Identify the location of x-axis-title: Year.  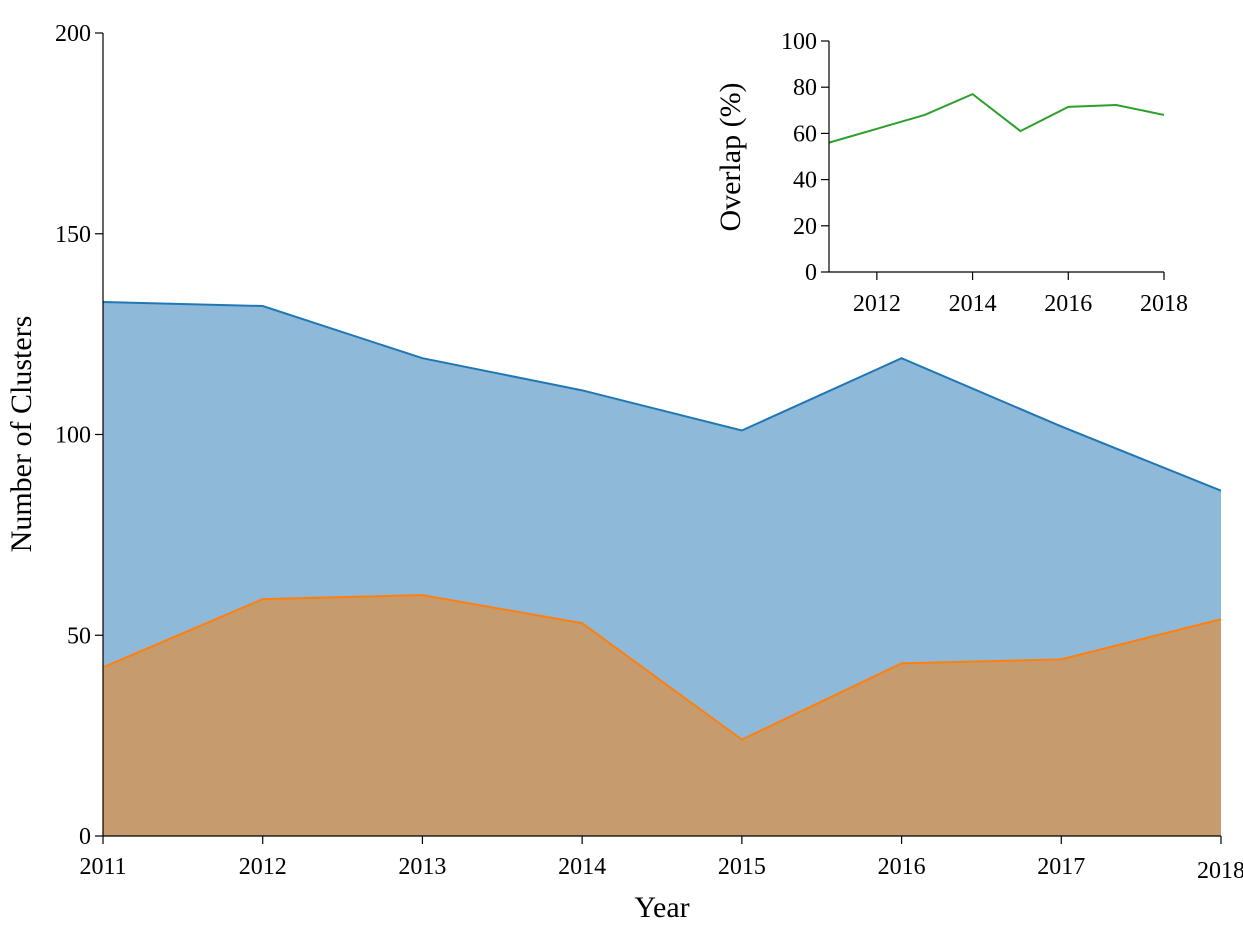
(661, 907).